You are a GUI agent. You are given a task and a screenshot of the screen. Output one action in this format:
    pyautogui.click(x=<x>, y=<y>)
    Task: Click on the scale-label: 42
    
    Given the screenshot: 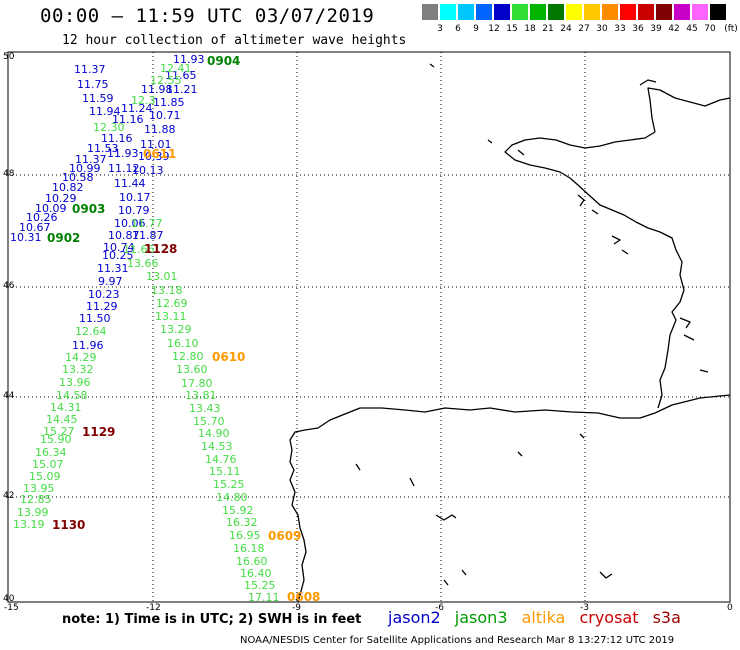 What is the action you would take?
    pyautogui.click(x=674, y=29)
    